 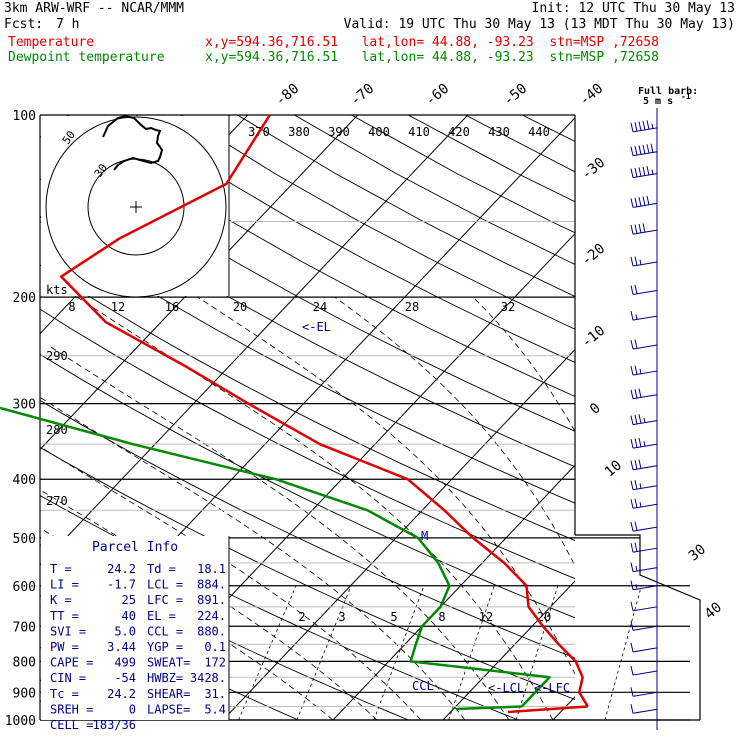 I want to click on hodograph-speed-label: 28, so click(x=412, y=307).